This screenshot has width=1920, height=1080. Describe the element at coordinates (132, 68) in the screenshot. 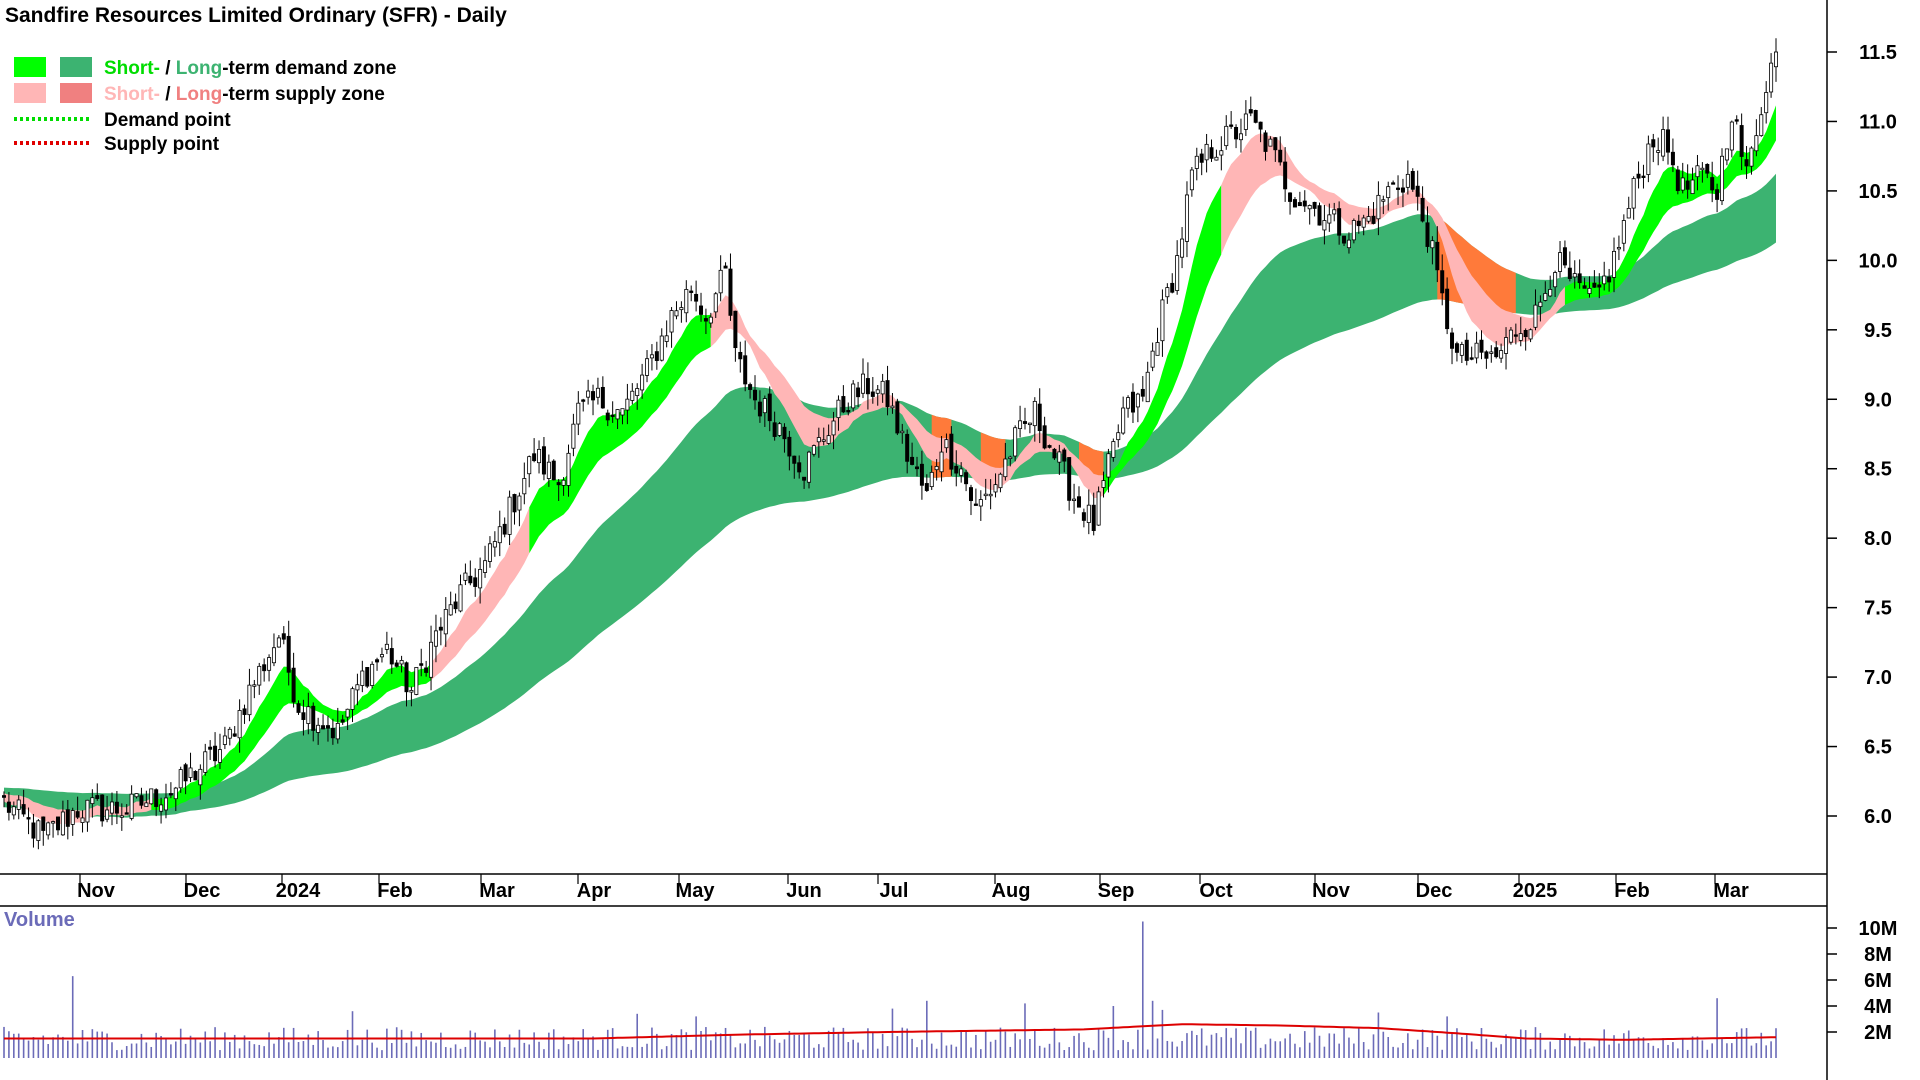

I see `legend-demand-short: Short-` at that location.